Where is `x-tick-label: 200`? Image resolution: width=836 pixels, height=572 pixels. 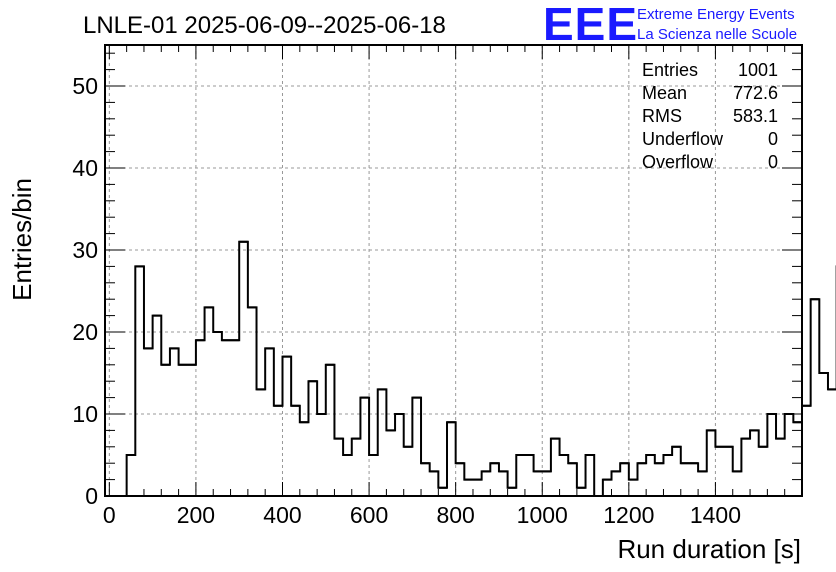 x-tick-label: 200 is located at coordinates (196, 515).